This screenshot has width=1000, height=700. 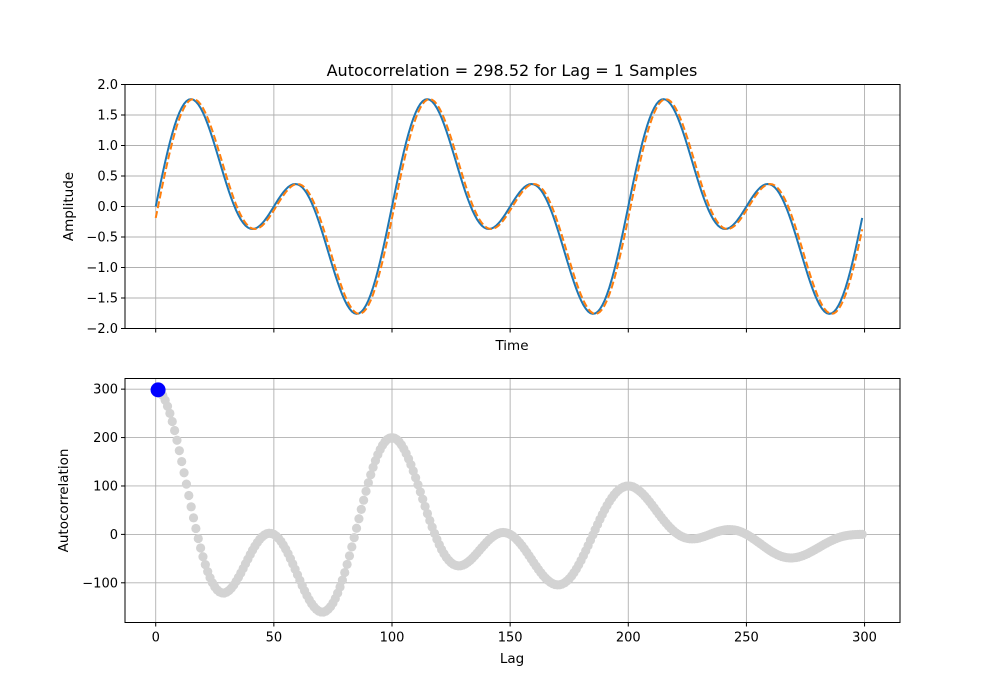 I want to click on x-axis-label-time: Time, so click(x=511, y=346).